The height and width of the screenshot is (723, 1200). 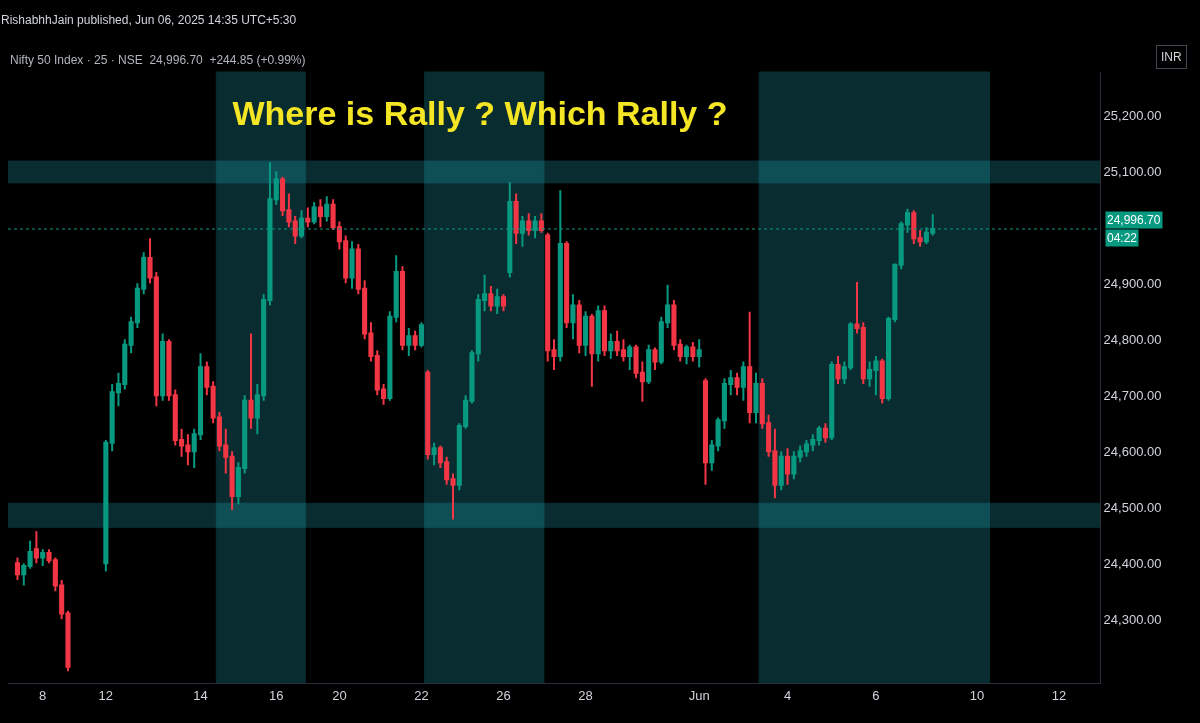 I want to click on x-tick-label: 22, so click(x=421, y=695).